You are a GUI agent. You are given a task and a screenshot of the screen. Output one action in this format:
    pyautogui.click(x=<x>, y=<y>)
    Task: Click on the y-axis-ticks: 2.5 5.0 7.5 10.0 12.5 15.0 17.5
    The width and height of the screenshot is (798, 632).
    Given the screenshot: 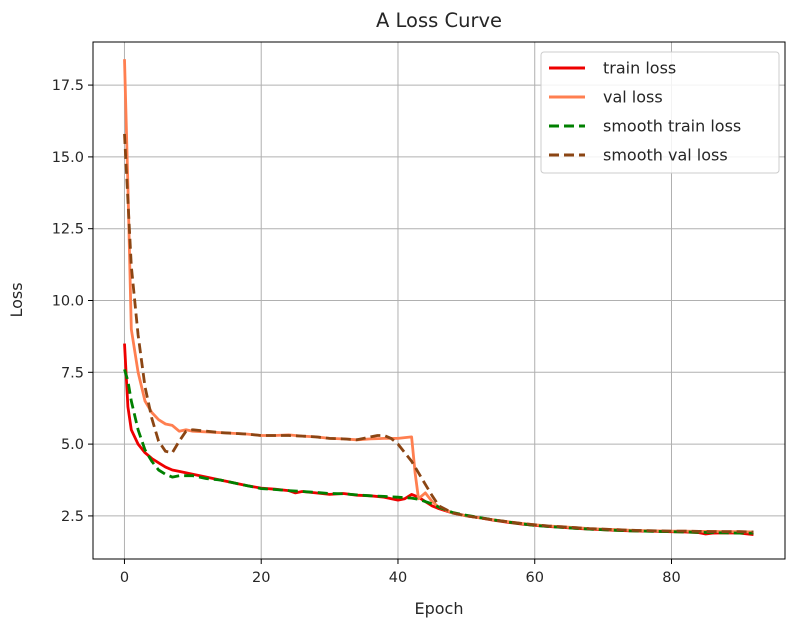 What is the action you would take?
    pyautogui.click(x=72, y=301)
    